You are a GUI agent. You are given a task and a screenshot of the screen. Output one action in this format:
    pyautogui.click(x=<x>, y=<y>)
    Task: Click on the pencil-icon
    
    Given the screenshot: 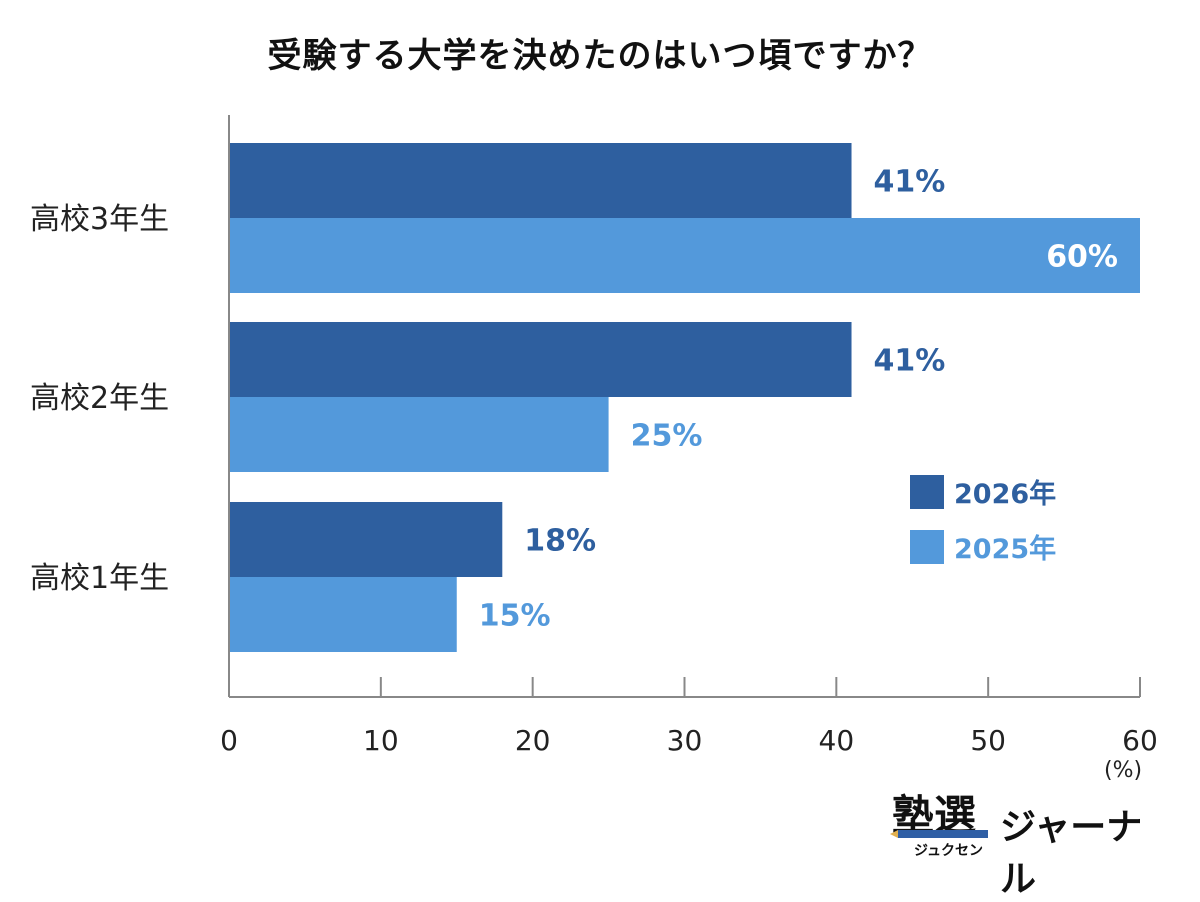 What is the action you would take?
    pyautogui.click(x=939, y=834)
    